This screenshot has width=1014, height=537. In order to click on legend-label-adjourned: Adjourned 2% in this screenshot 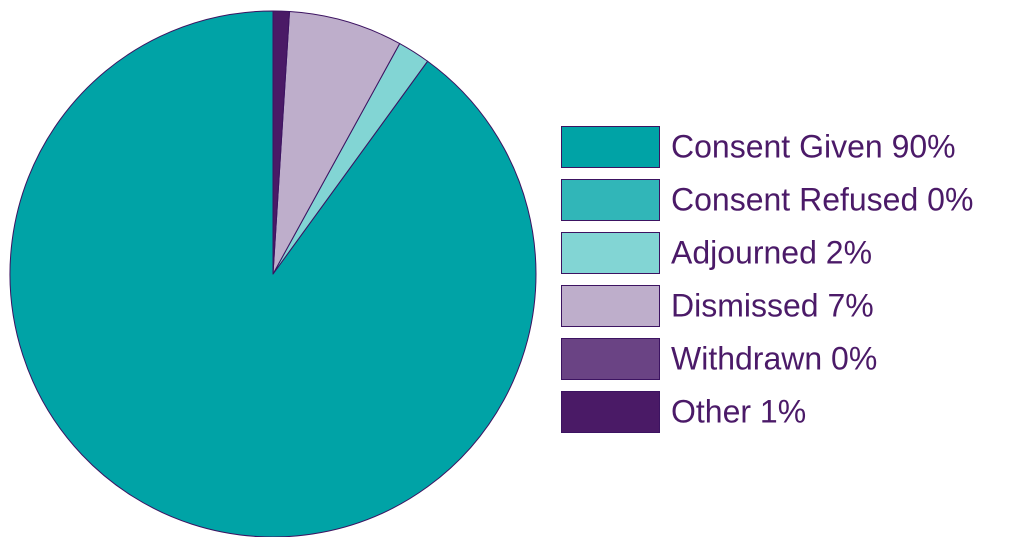, I will do `click(771, 253)`.